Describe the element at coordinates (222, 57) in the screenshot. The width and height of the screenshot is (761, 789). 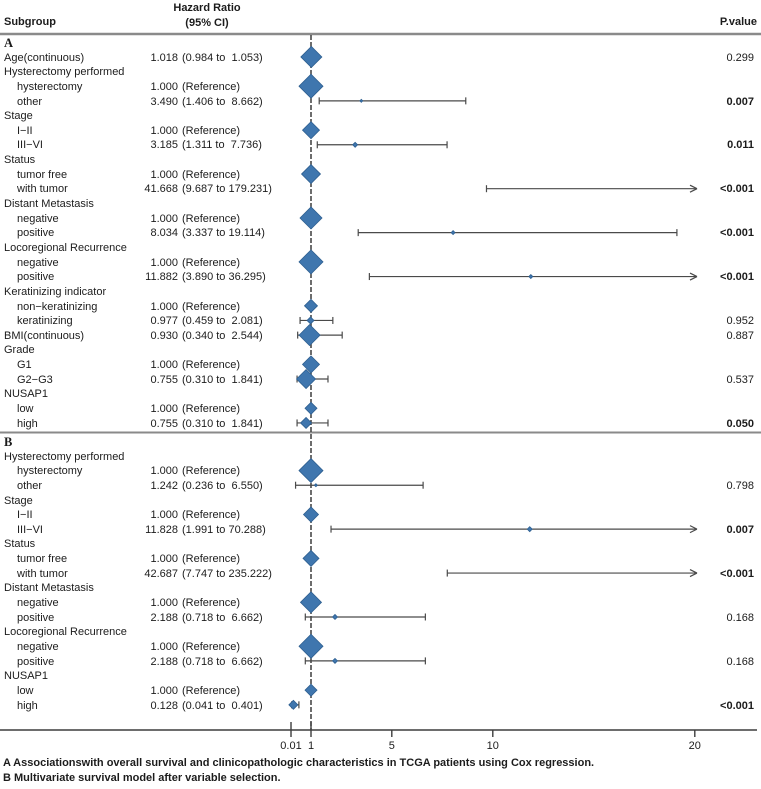
I see `hr-ci-range: (0.984 to 1.053)` at that location.